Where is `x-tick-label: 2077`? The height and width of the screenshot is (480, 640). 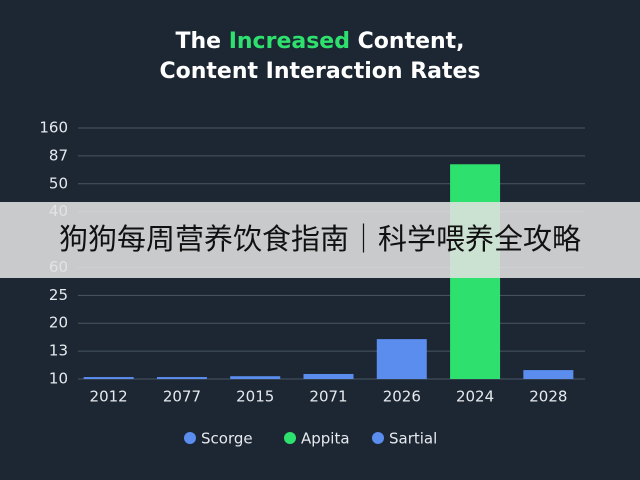
x-tick-label: 2077 is located at coordinates (182, 397).